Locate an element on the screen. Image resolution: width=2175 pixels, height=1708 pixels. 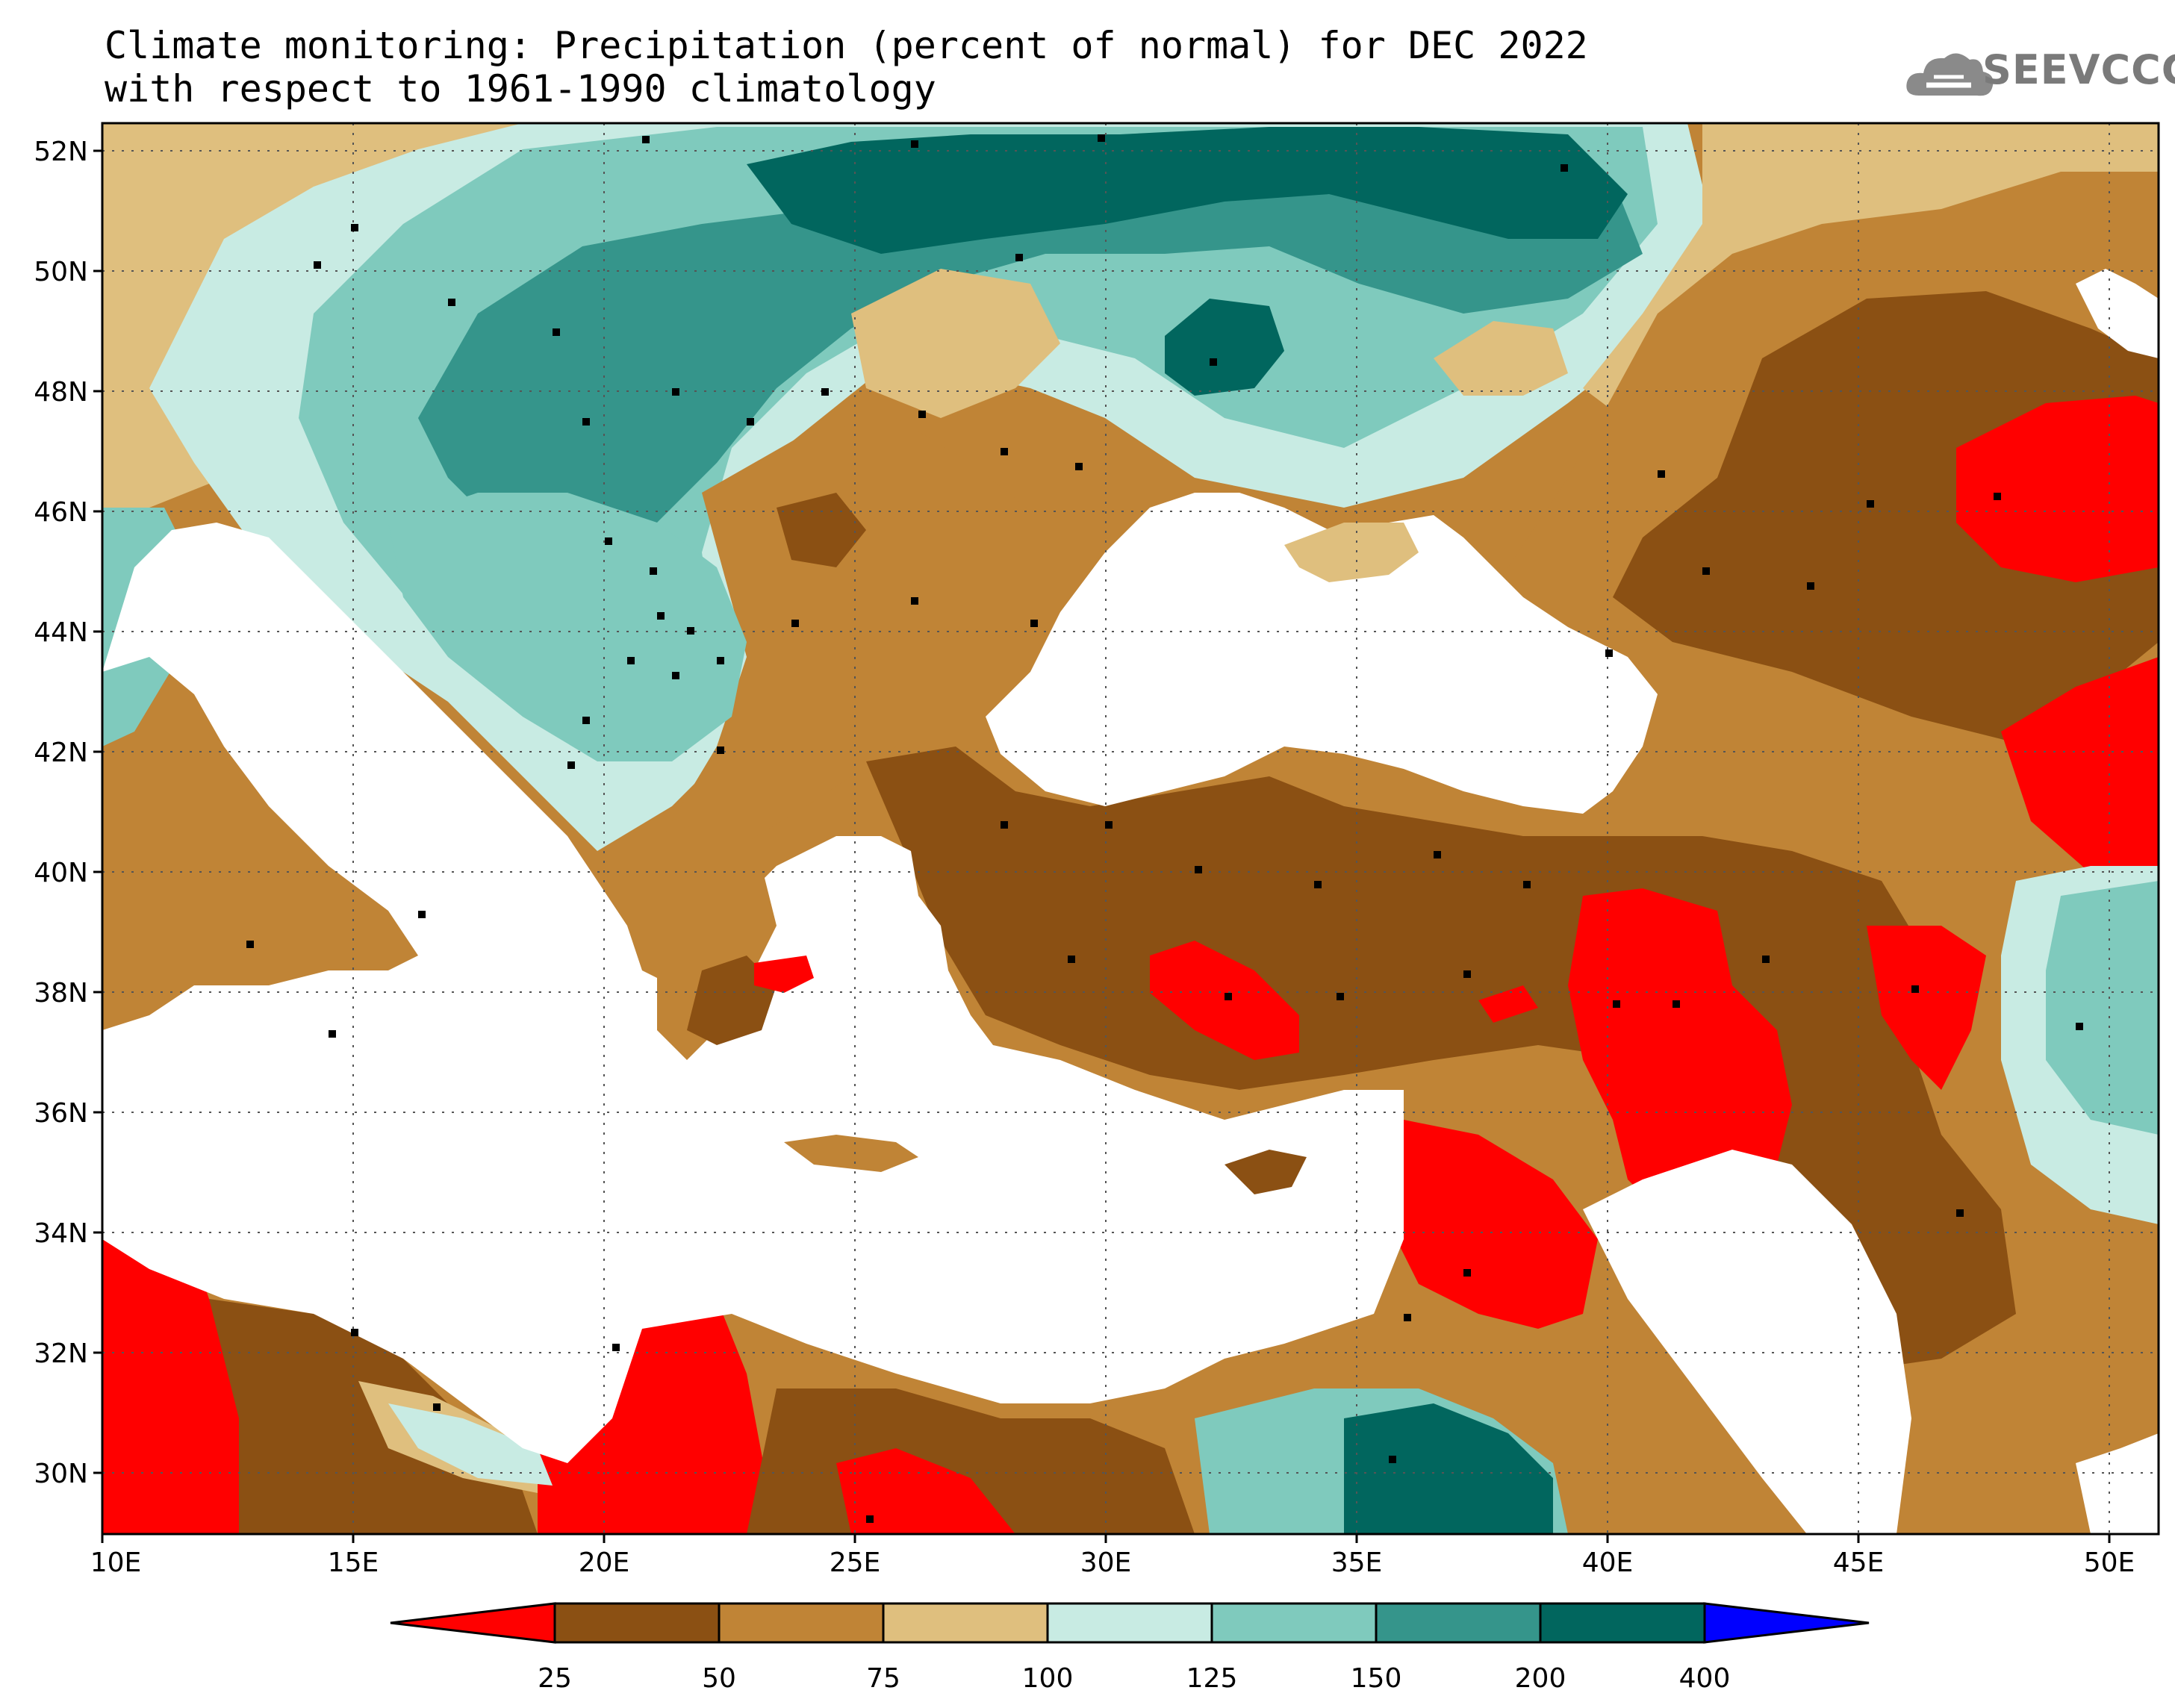
light-teal-region-libya-coast is located at coordinates (470, 1444).